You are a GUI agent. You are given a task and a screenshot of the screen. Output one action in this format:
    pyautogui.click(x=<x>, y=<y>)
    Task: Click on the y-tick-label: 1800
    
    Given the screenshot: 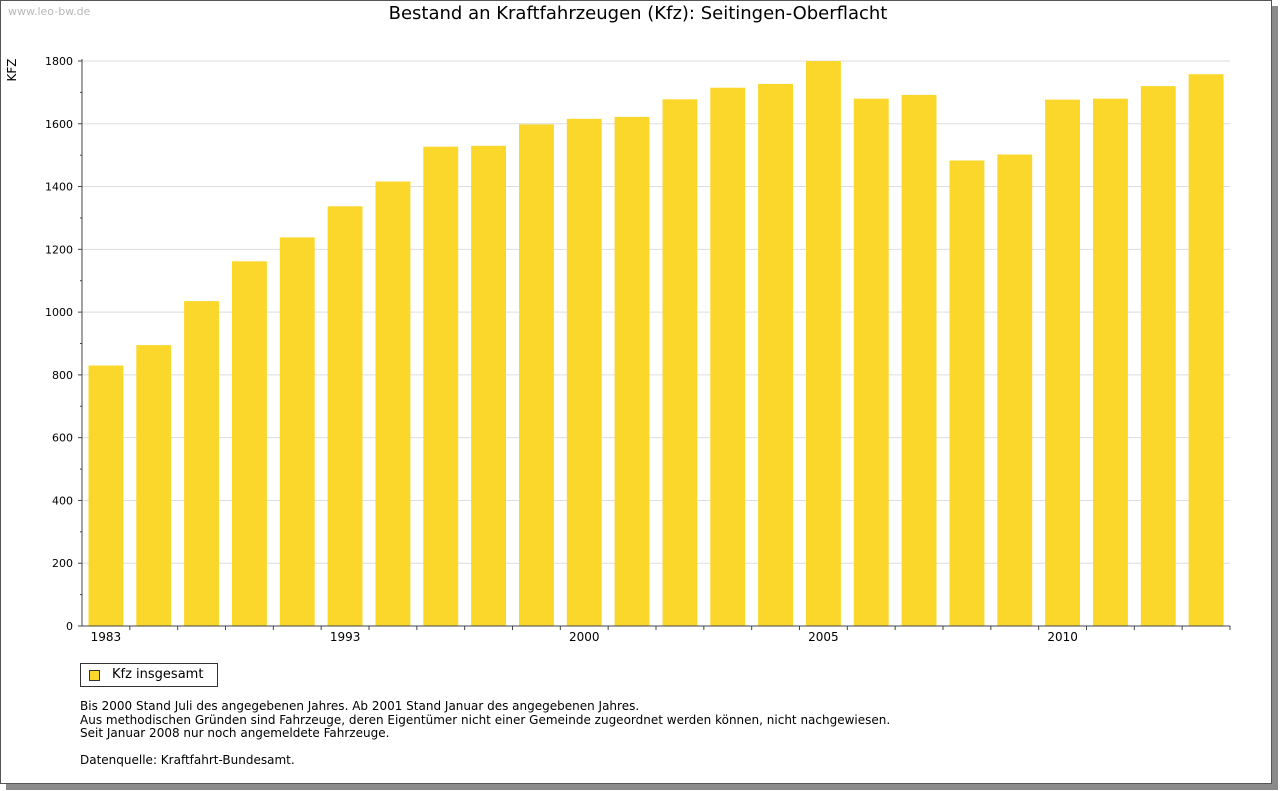 What is the action you would take?
    pyautogui.click(x=59, y=61)
    